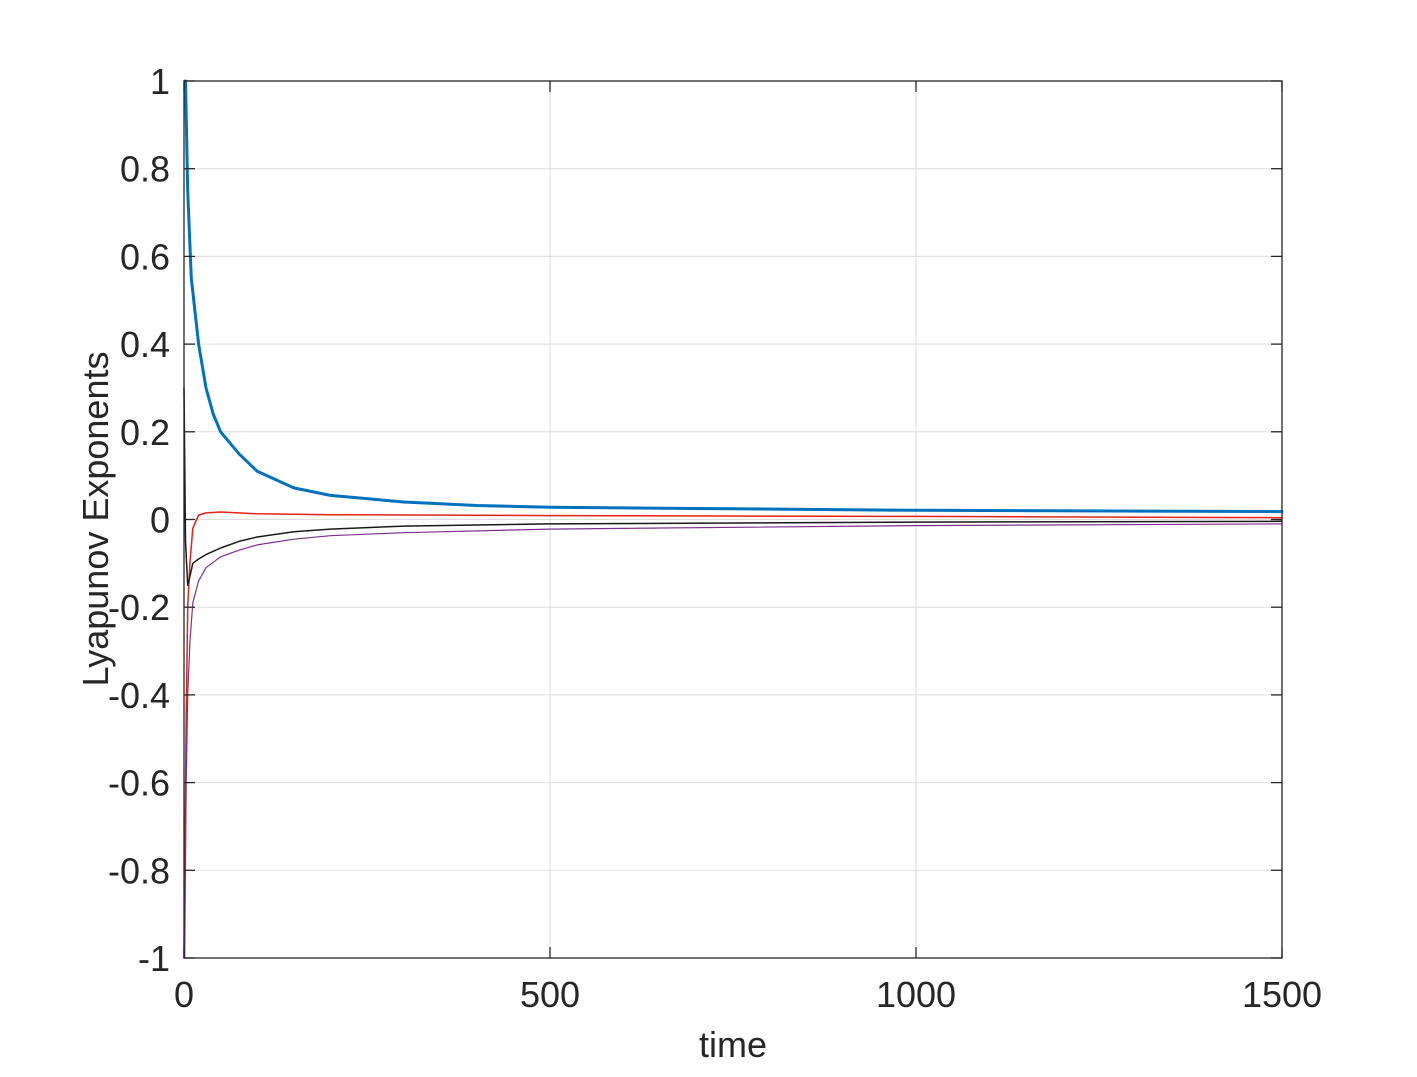 The image size is (1417, 1077). Describe the element at coordinates (916, 994) in the screenshot. I see `x-tick-label: 1000` at that location.